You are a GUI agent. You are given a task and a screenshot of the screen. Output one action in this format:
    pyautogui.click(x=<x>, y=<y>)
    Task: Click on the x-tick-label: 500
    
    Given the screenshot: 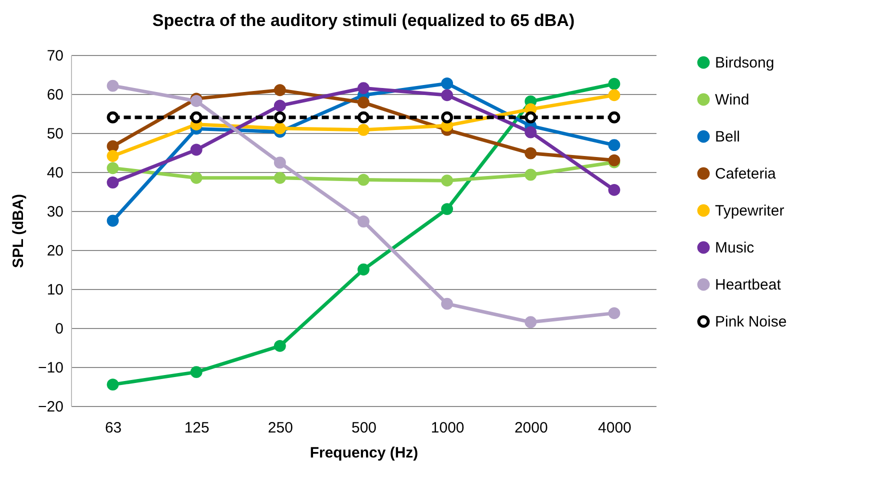 What is the action you would take?
    pyautogui.click(x=364, y=428)
    